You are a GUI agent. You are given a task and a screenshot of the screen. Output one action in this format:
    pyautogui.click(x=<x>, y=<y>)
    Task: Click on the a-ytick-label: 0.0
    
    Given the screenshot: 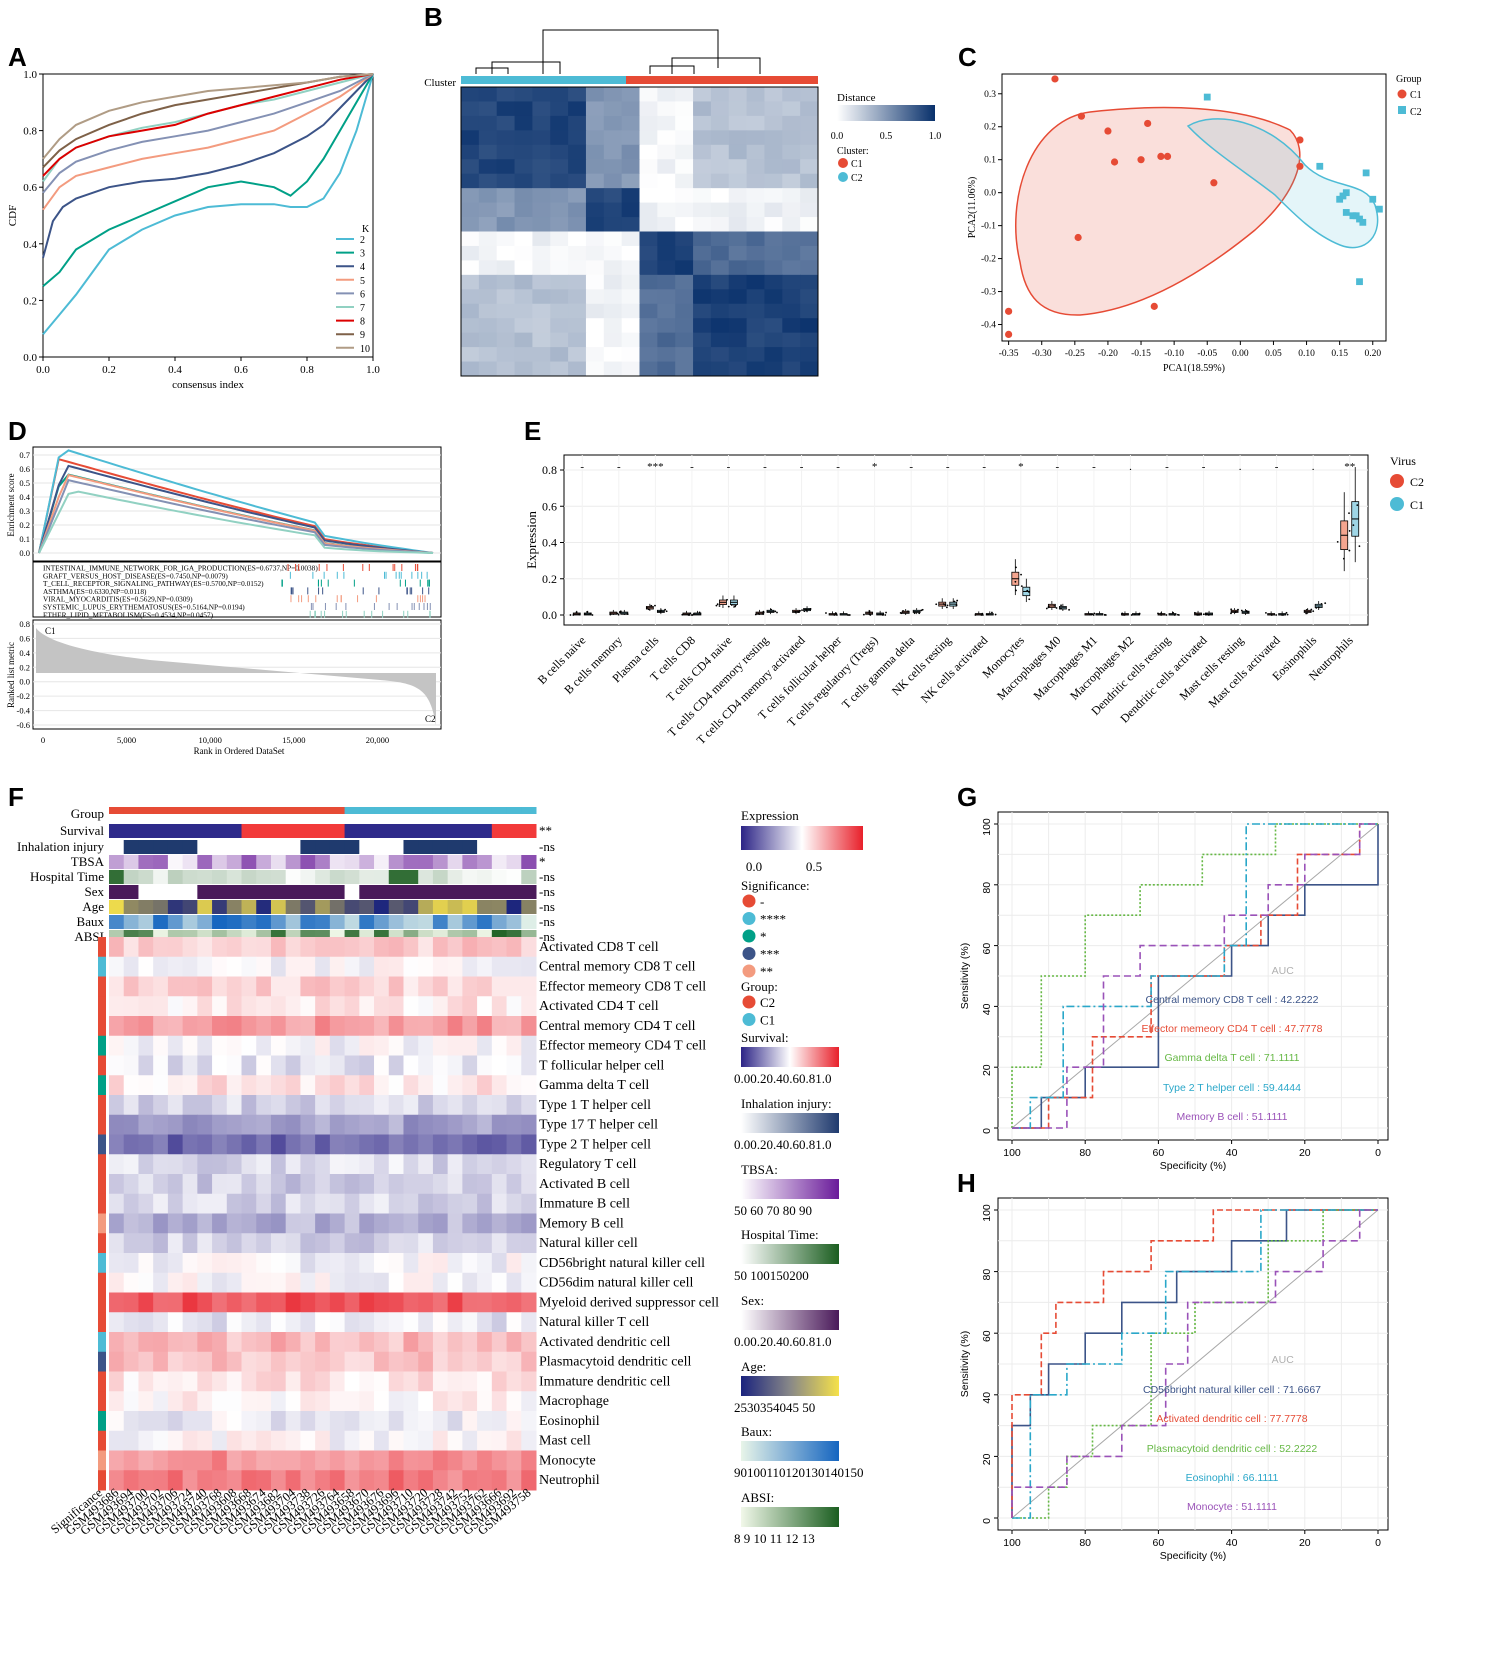 What is the action you would take?
    pyautogui.click(x=30, y=358)
    